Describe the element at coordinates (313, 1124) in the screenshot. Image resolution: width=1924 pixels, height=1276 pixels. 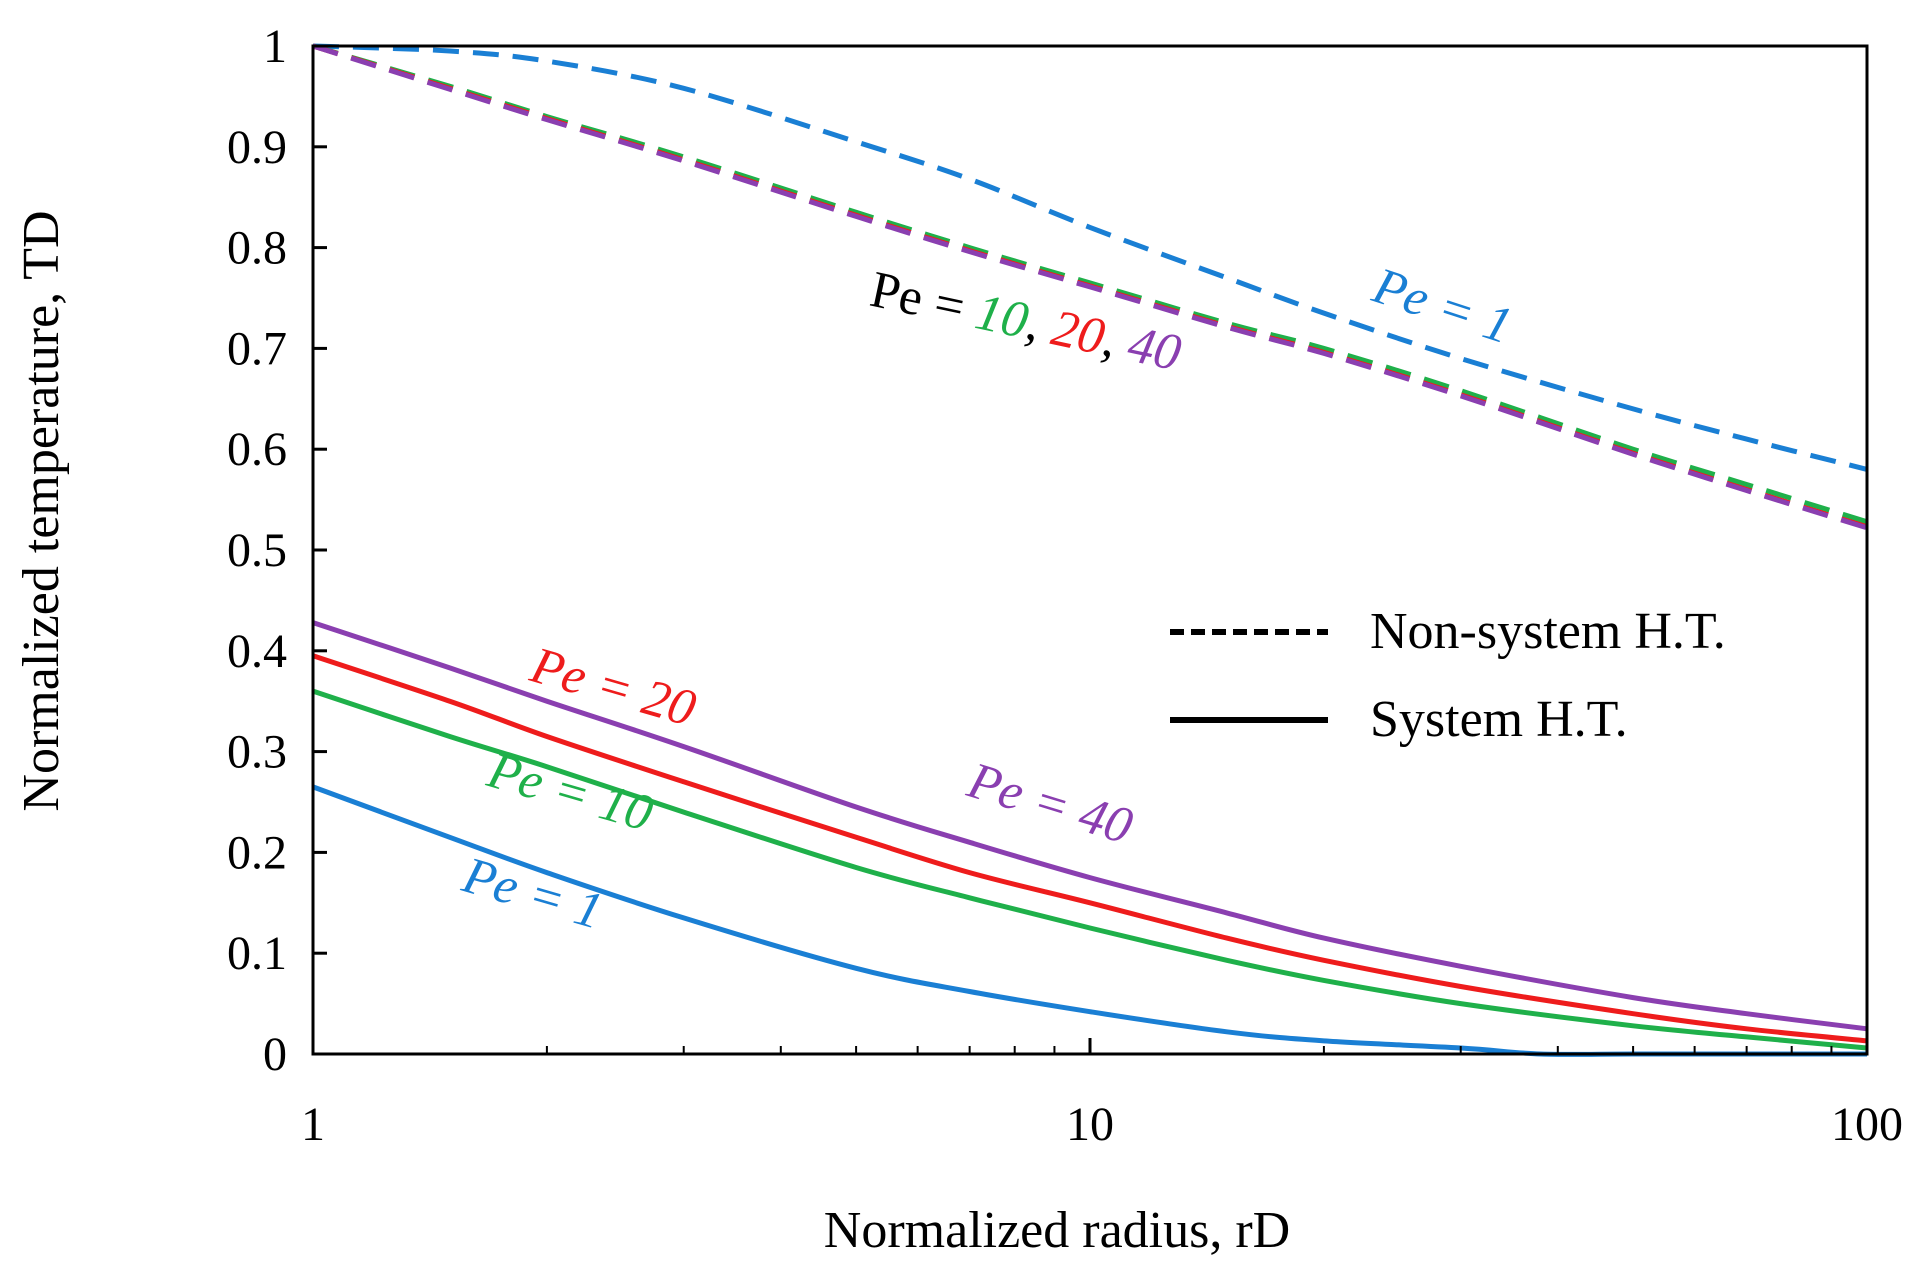
I see `x-tick-label: 1` at that location.